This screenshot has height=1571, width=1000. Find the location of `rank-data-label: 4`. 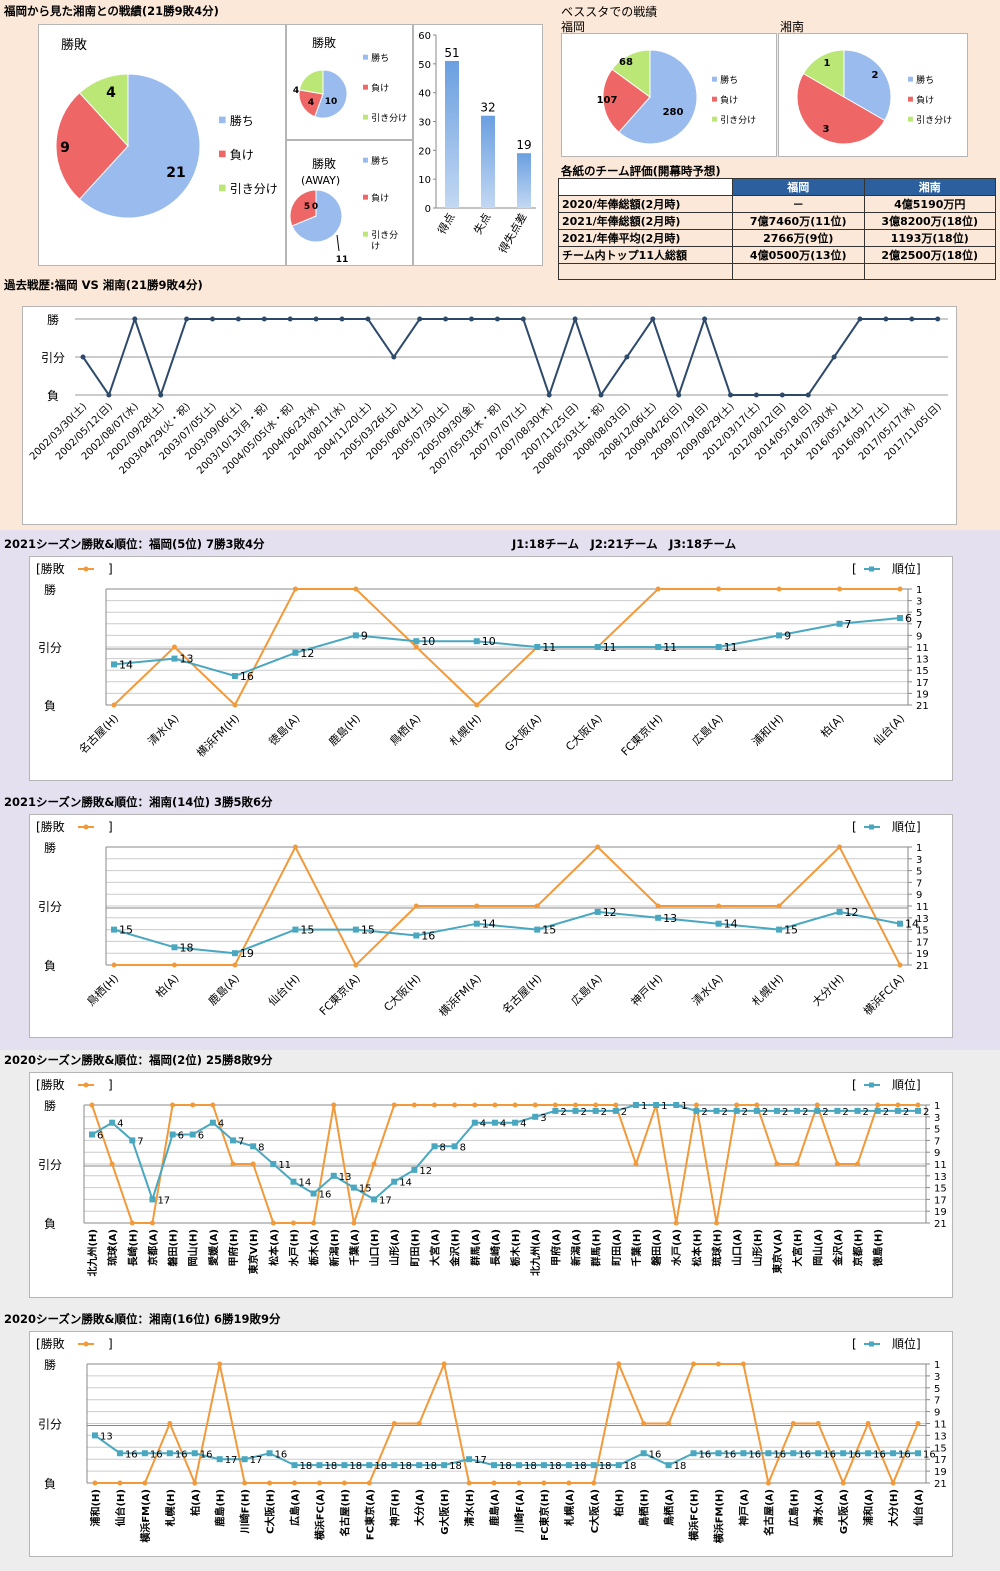

rank-data-label: 4 is located at coordinates (503, 1124).